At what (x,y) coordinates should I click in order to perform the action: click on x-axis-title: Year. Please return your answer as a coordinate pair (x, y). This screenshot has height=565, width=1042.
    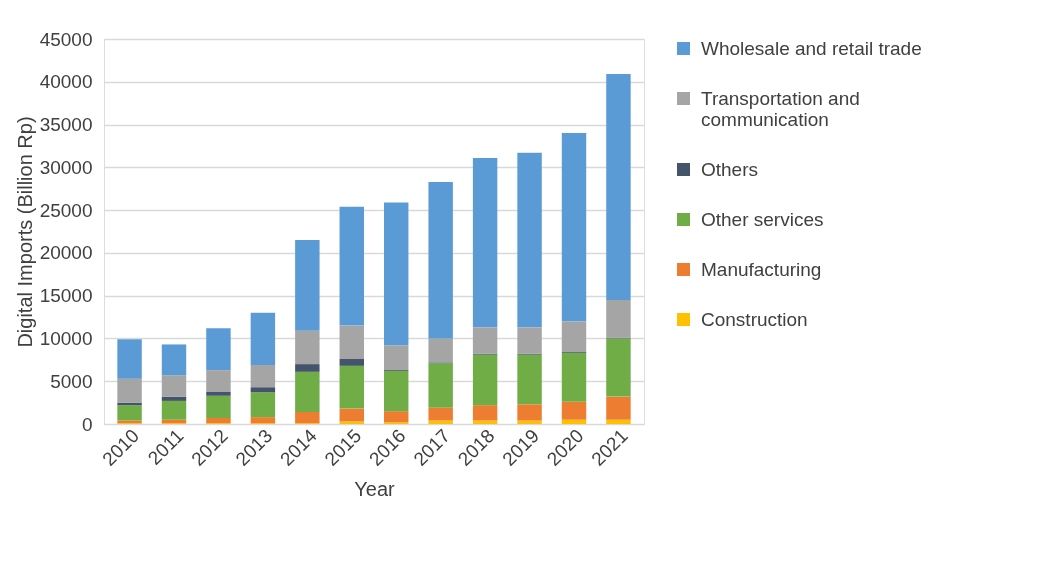
    Looking at the image, I should click on (375, 488).